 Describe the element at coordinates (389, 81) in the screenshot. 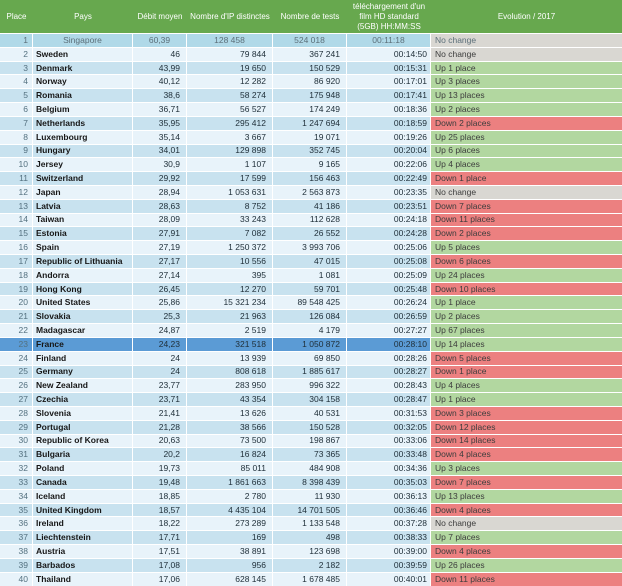

I see `download-time-cell: 00:17:01` at that location.